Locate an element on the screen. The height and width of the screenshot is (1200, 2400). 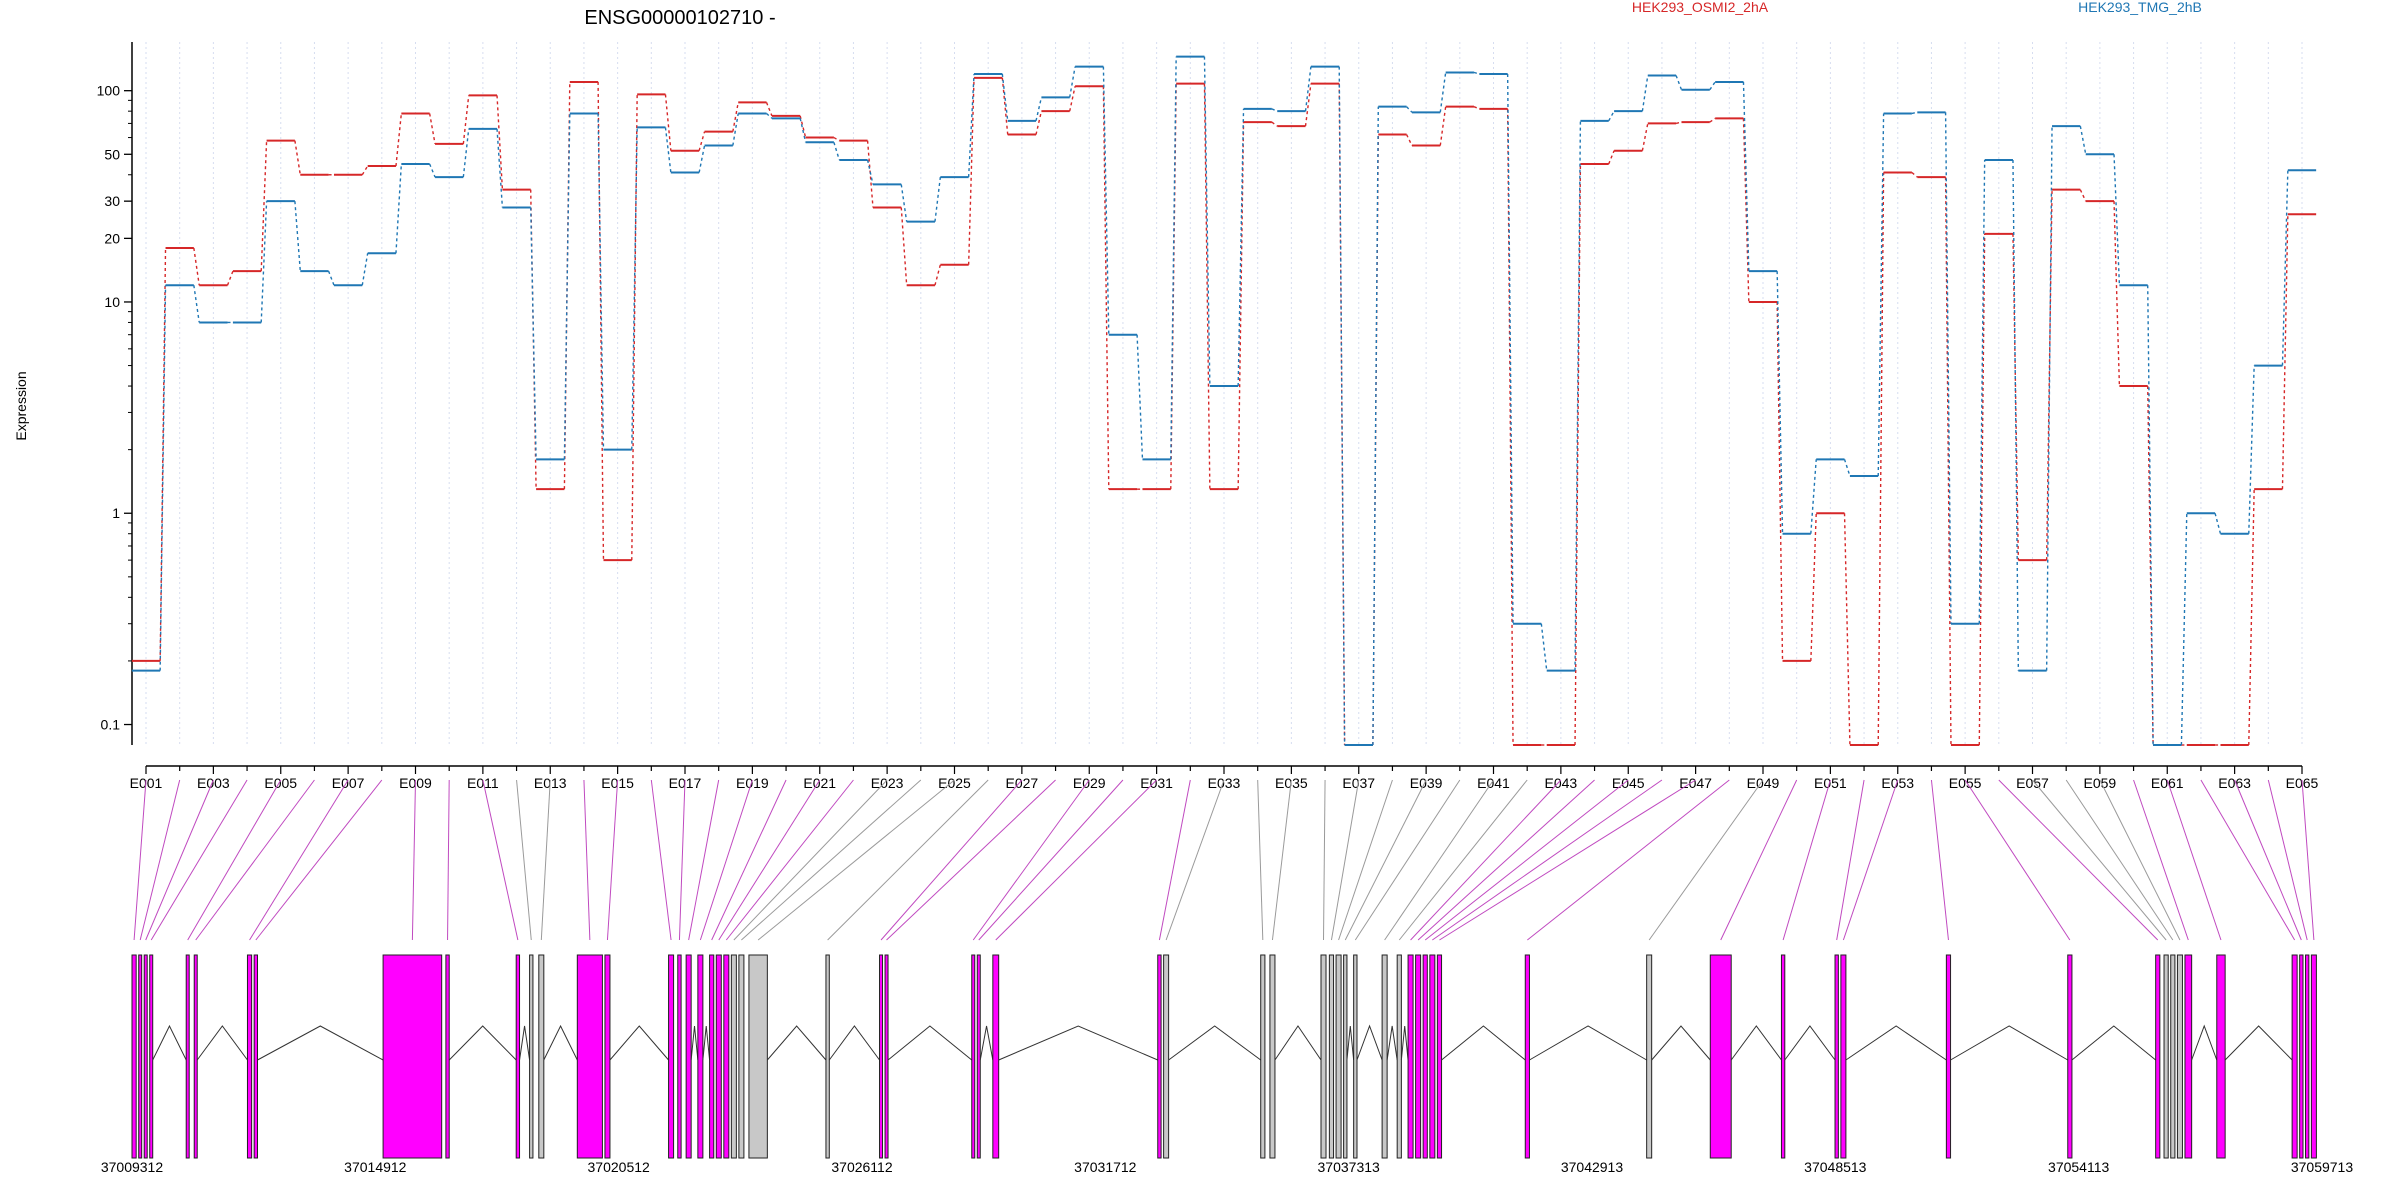
x-tick-label: E021 is located at coordinates (819, 783).